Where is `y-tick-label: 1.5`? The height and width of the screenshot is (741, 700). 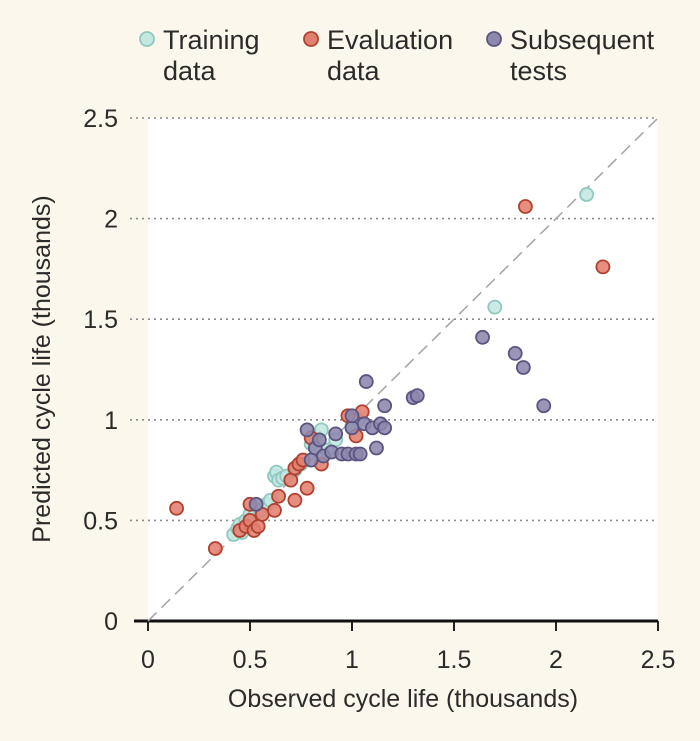
y-tick-label: 1.5 is located at coordinates (100, 320).